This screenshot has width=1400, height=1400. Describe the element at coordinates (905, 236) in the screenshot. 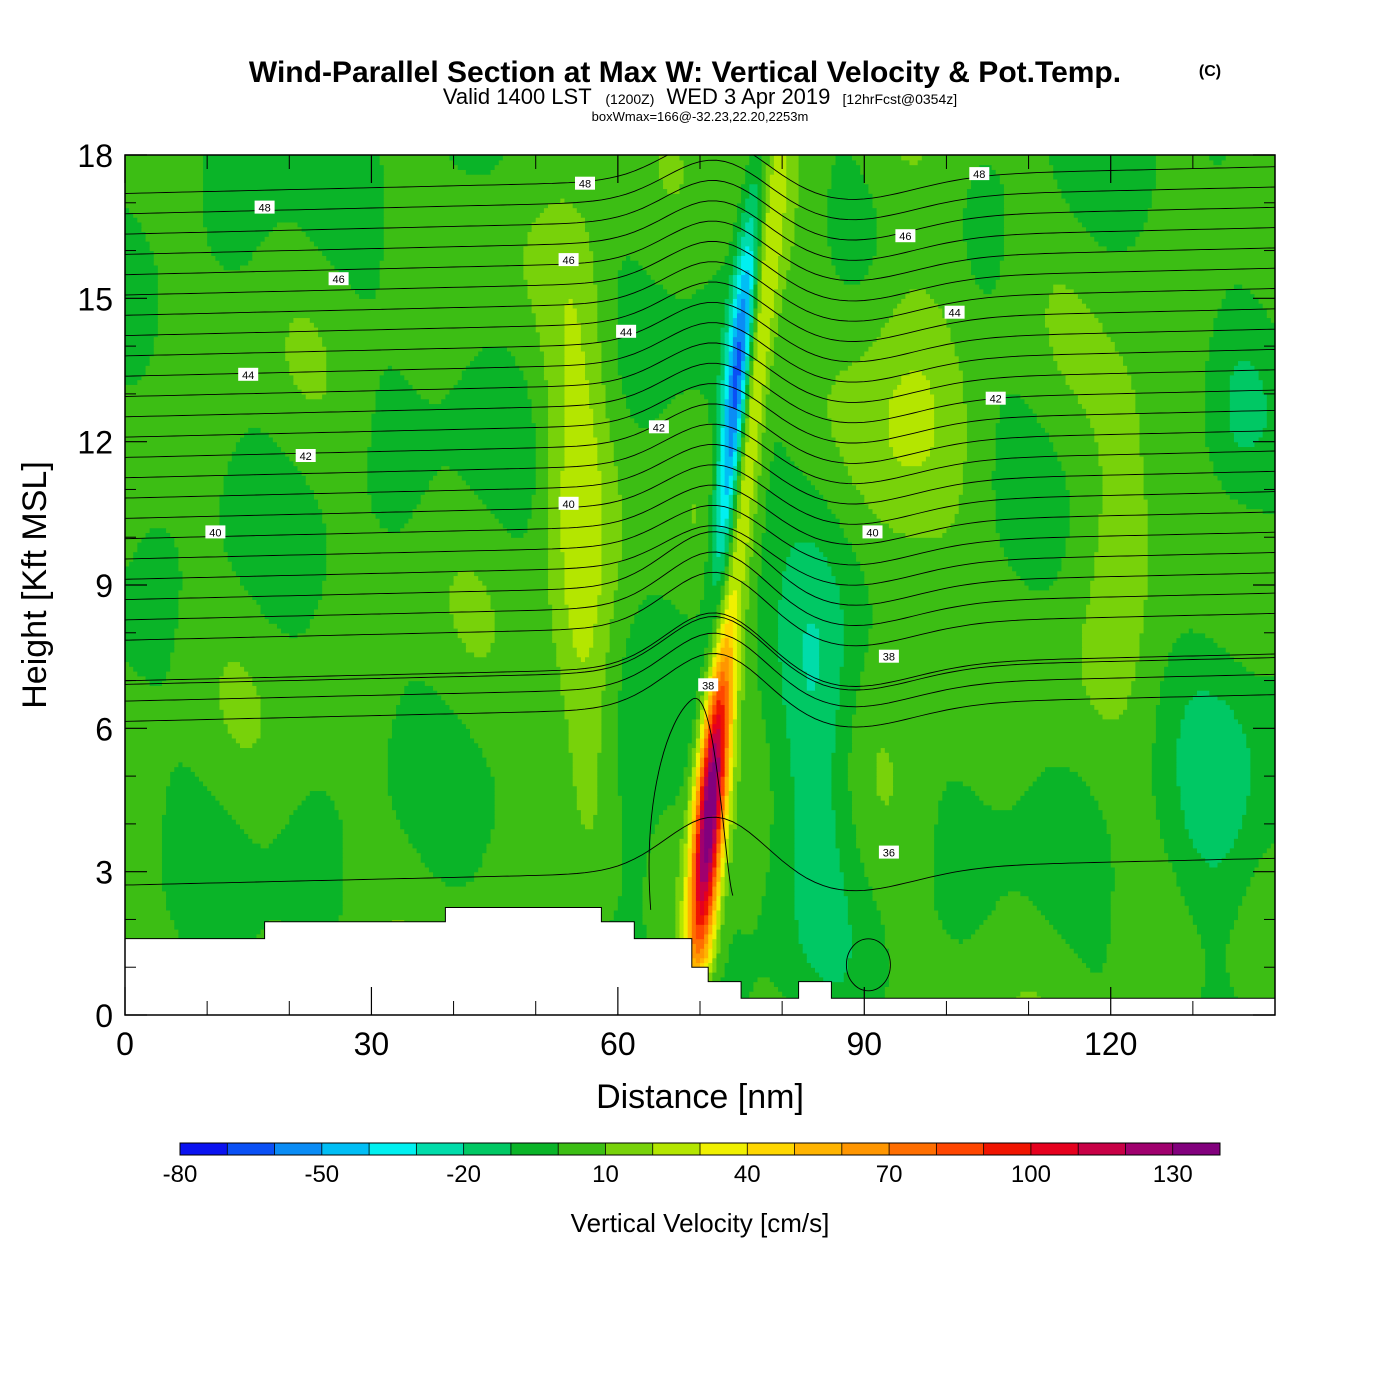

I see `contour-label-box` at that location.